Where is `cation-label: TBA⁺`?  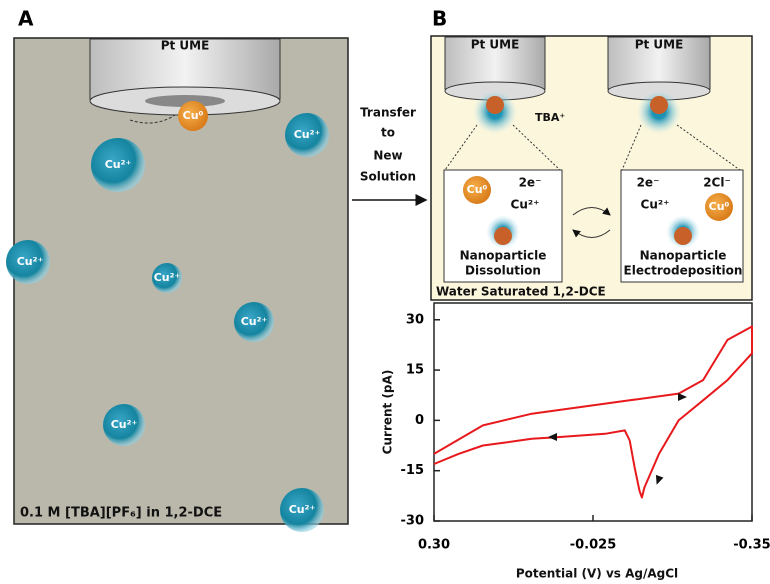 cation-label: TBA⁺ is located at coordinates (550, 117).